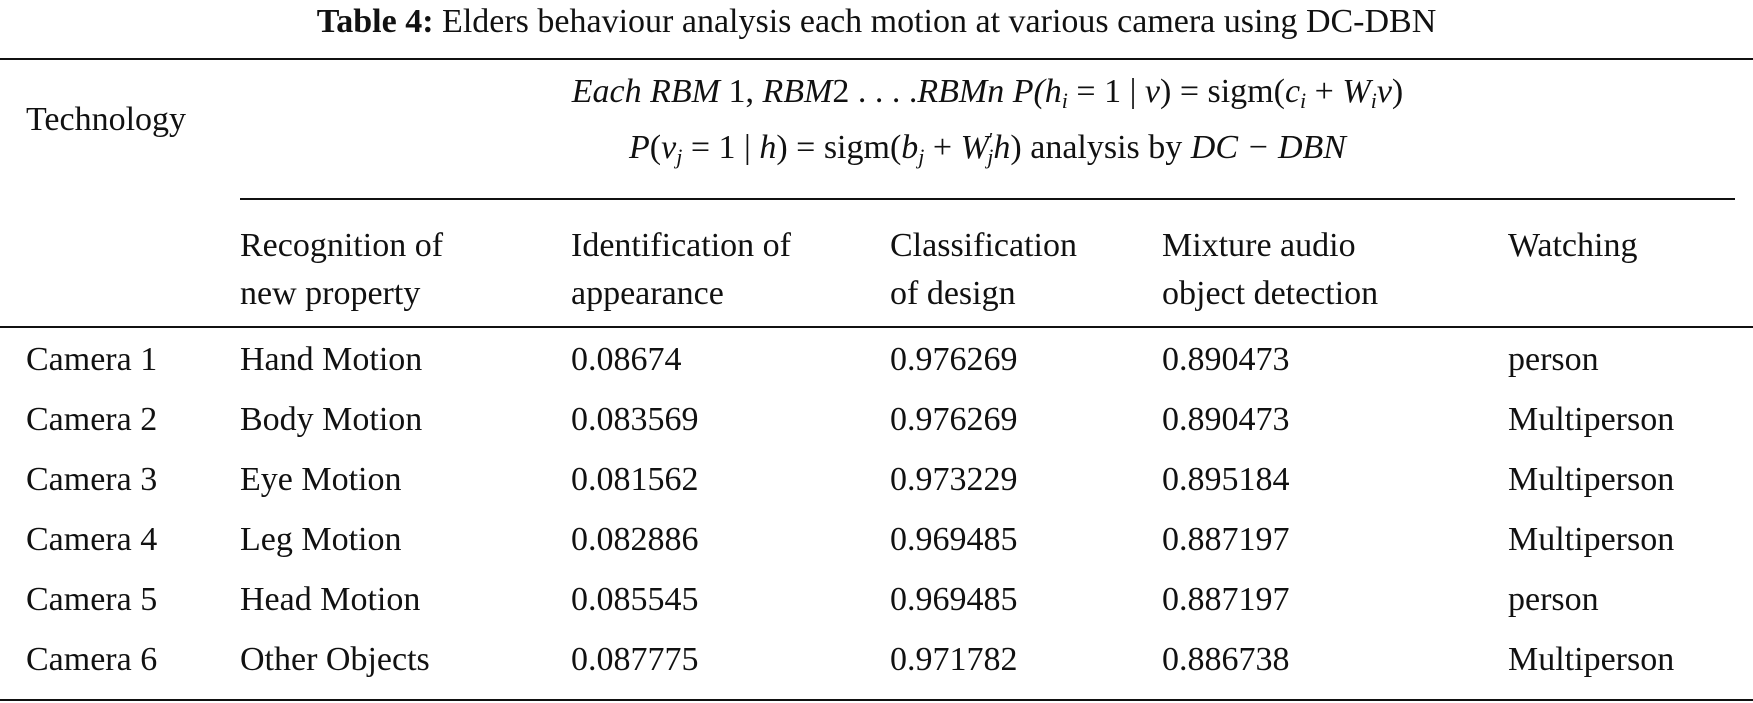 The height and width of the screenshot is (703, 1753). Describe the element at coordinates (991, 140) in the screenshot. I see `formula2-i-sup: ′` at that location.